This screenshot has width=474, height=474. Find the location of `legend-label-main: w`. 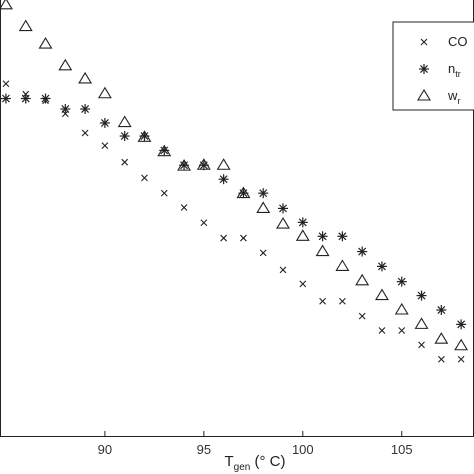

legend-label-main: w is located at coordinates (452, 95).